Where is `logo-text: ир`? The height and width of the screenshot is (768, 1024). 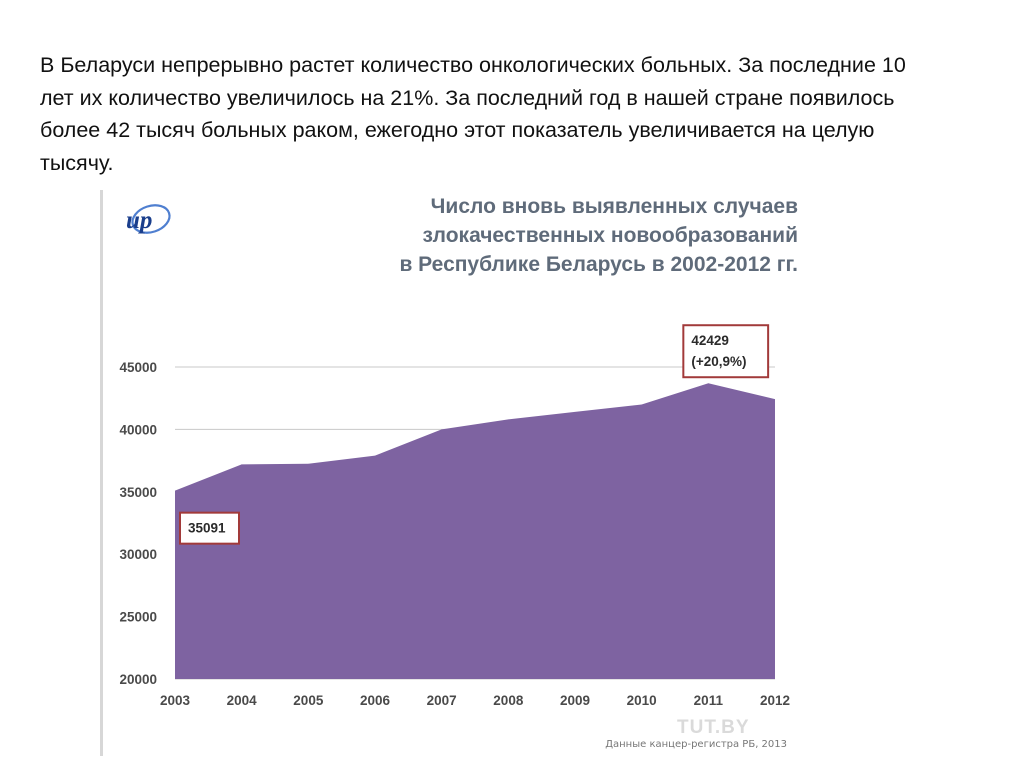 logo-text: ир is located at coordinates (139, 220).